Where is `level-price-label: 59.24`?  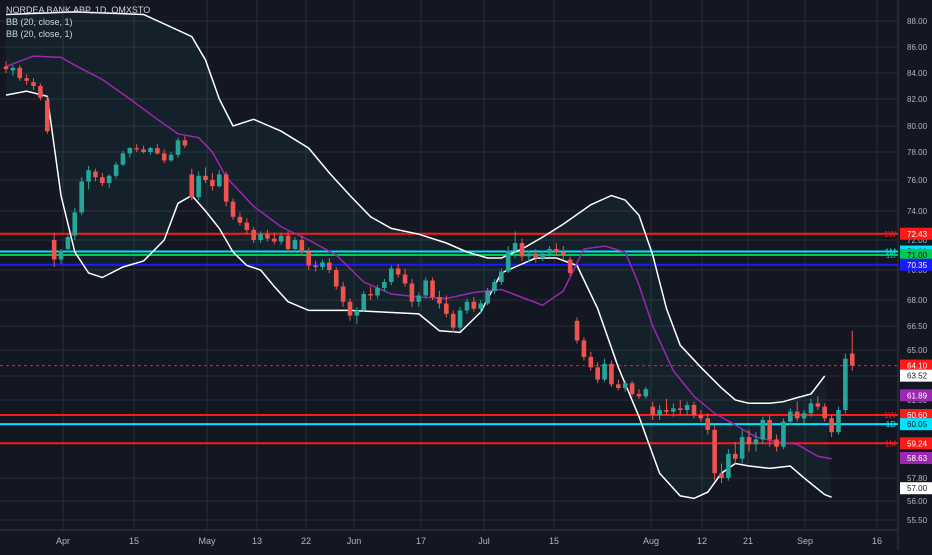 level-price-label: 59.24 is located at coordinates (917, 443).